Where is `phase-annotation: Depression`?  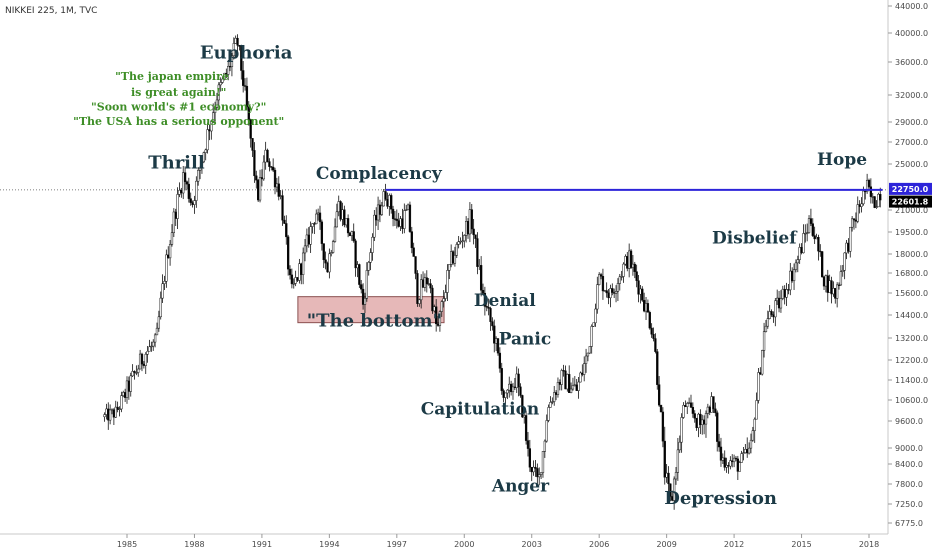 phase-annotation: Depression is located at coordinates (720, 498).